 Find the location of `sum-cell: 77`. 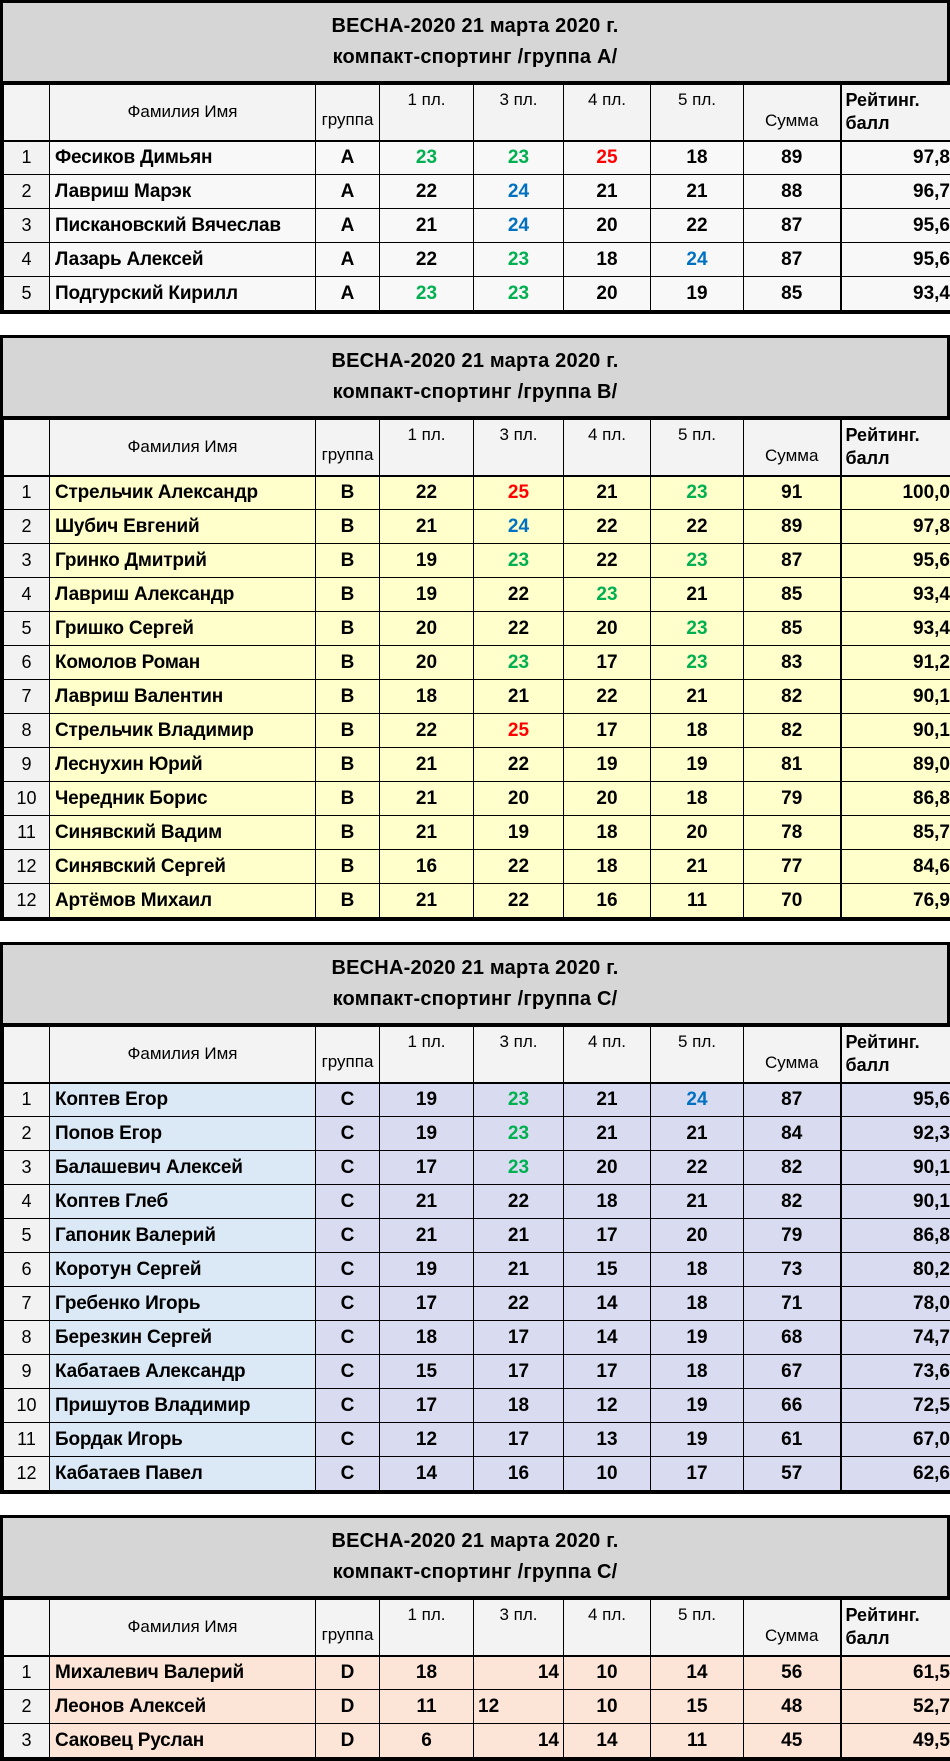

sum-cell: 77 is located at coordinates (792, 867).